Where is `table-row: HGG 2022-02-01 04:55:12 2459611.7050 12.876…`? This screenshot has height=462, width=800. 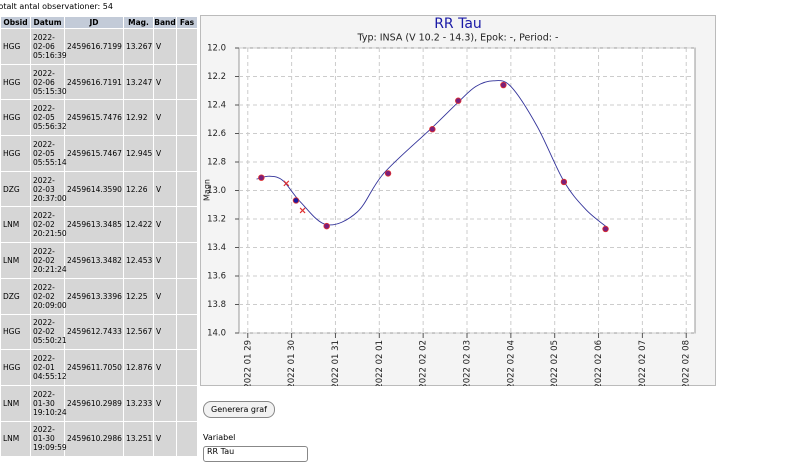 table-row: HGG 2022-02-01 04:55:12 2459611.7050 12.876… is located at coordinates (99, 367).